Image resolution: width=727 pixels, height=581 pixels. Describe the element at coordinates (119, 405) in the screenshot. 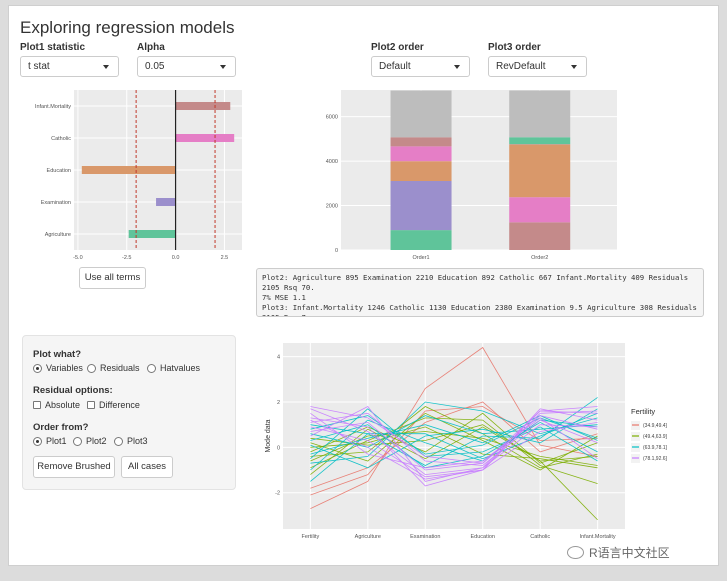

I see `checkbox-difference-label: Difference` at that location.